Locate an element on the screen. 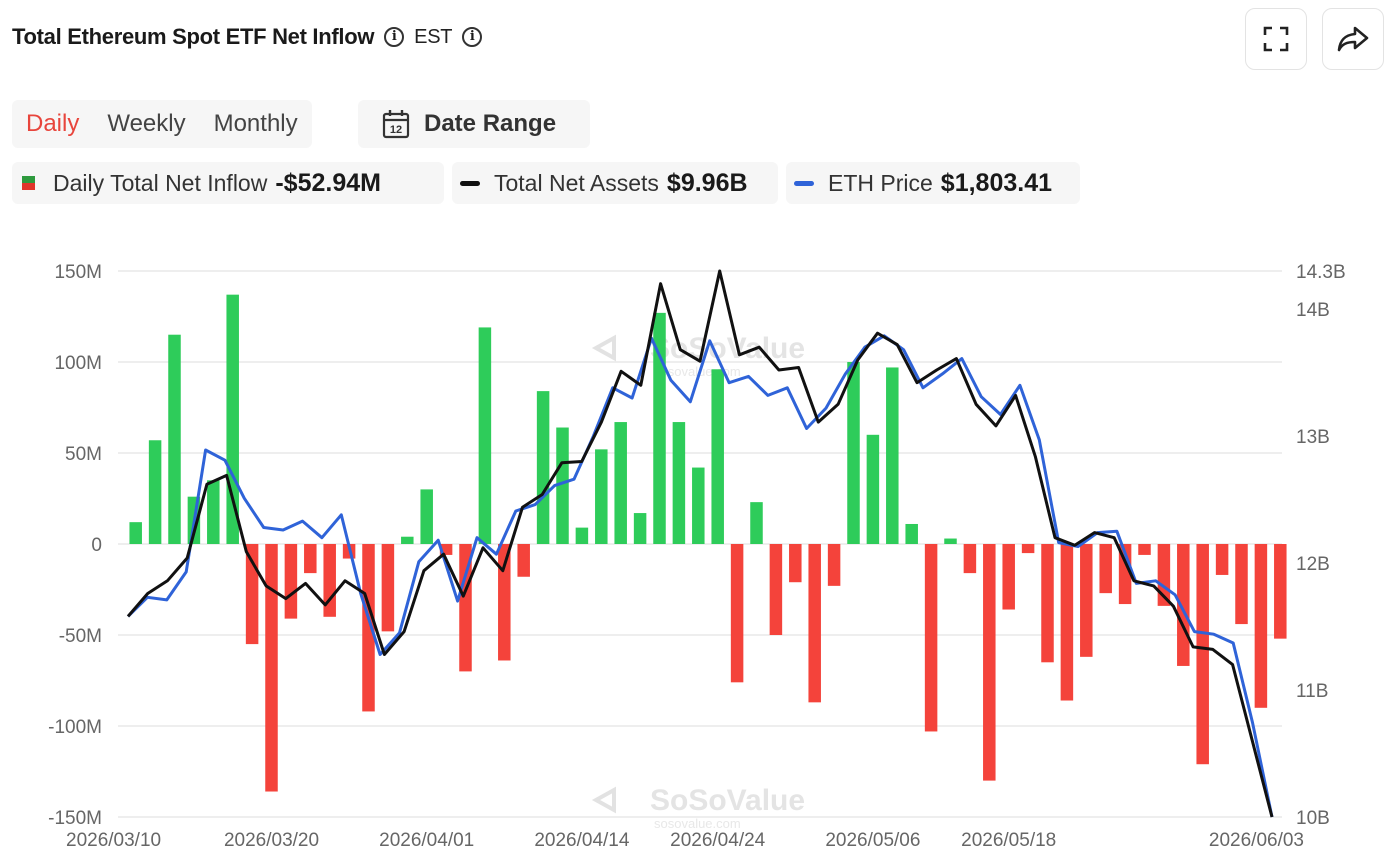 Image resolution: width=1394 pixels, height=868 pixels. title-text: Total Ethereum Spot ETF Net Inflow is located at coordinates (193, 36).